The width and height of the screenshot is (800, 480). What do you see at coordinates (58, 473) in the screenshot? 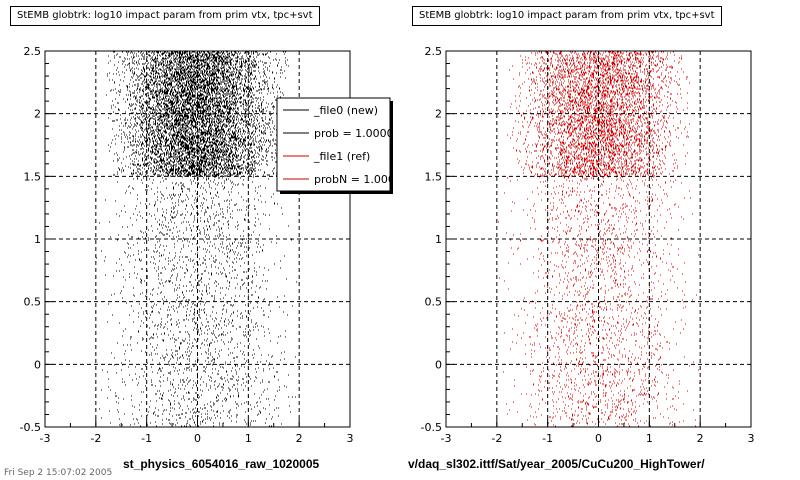
I see `footer-timestamp: Fri Sep 2 15:07:02 2005` at bounding box center [58, 473].